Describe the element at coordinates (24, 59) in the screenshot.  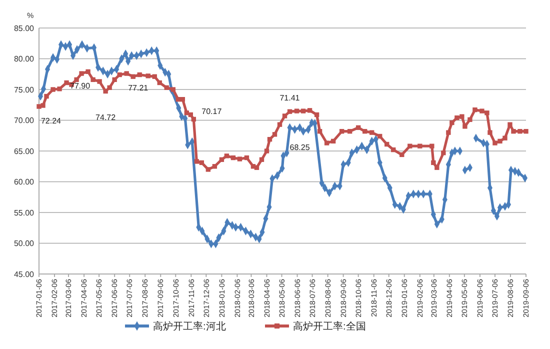
I see `y-tick-label: 80.00` at that location.